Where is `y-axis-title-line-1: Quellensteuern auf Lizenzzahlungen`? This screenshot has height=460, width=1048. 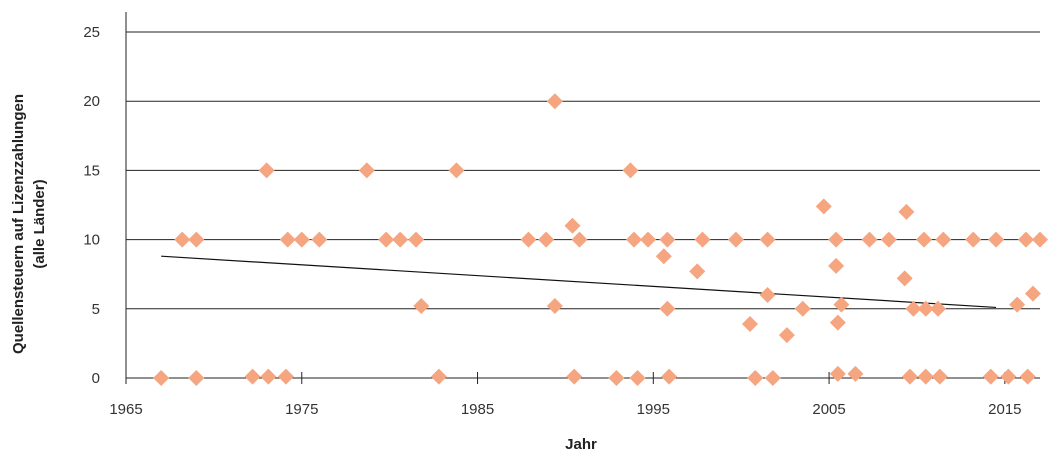 y-axis-title-line-1: Quellensteuern auf Lizenzzahlungen is located at coordinates (18, 224).